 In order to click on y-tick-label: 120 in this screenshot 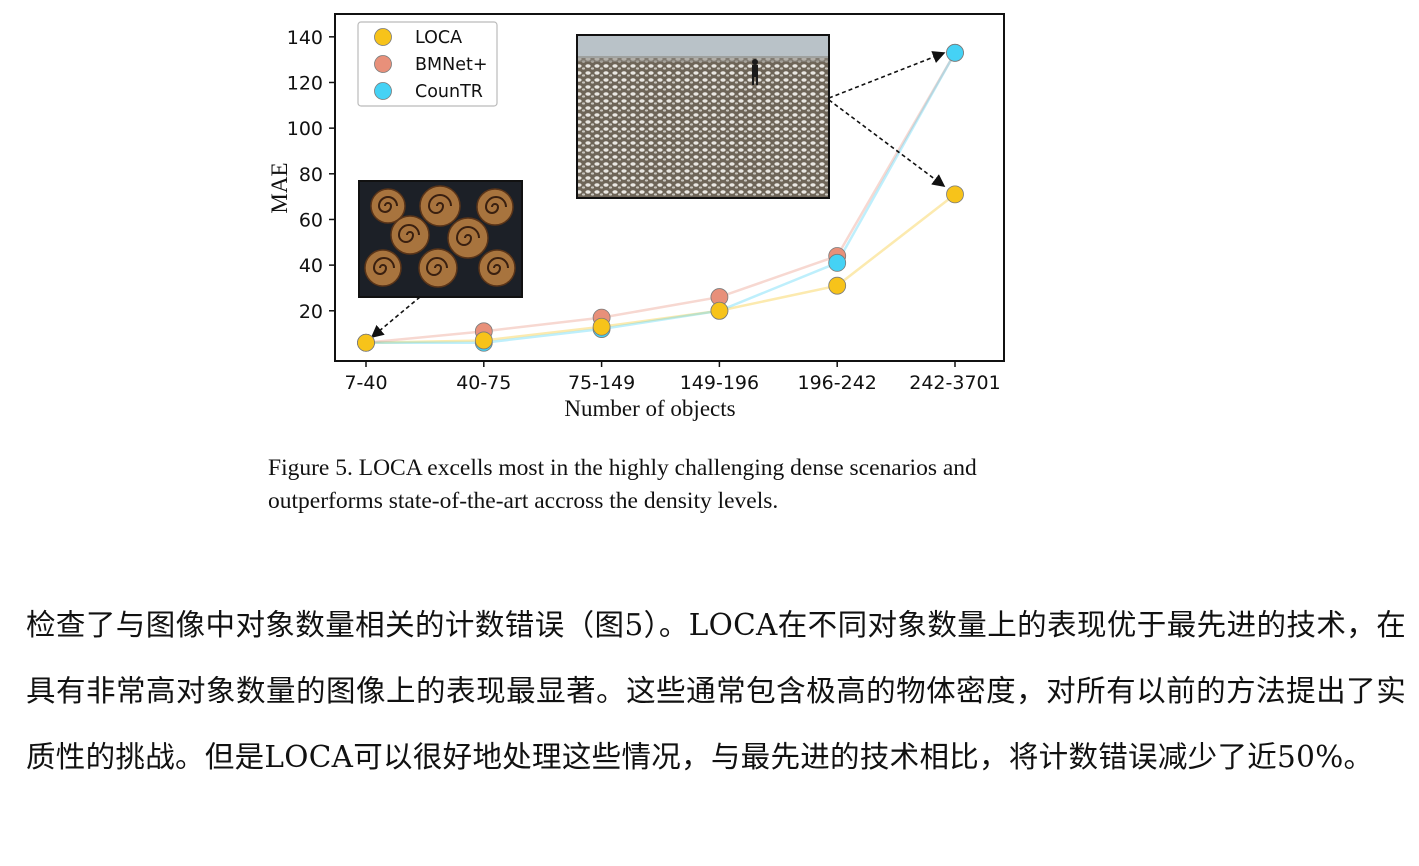, I will do `click(305, 83)`.